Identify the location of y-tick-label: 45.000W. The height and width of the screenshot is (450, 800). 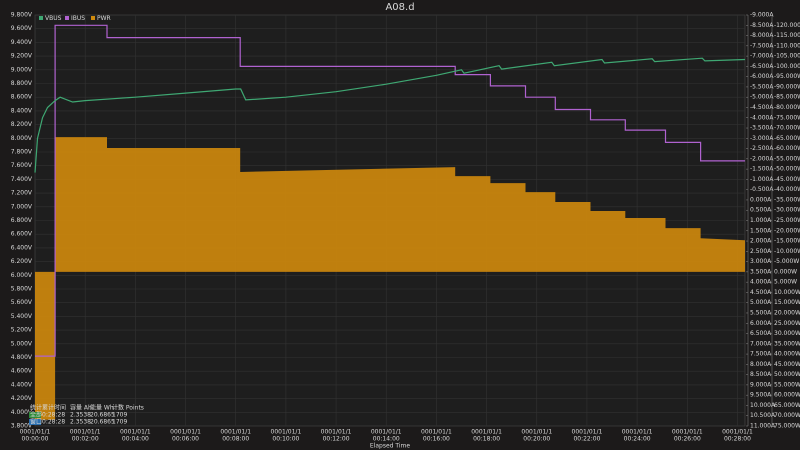
(787, 364).